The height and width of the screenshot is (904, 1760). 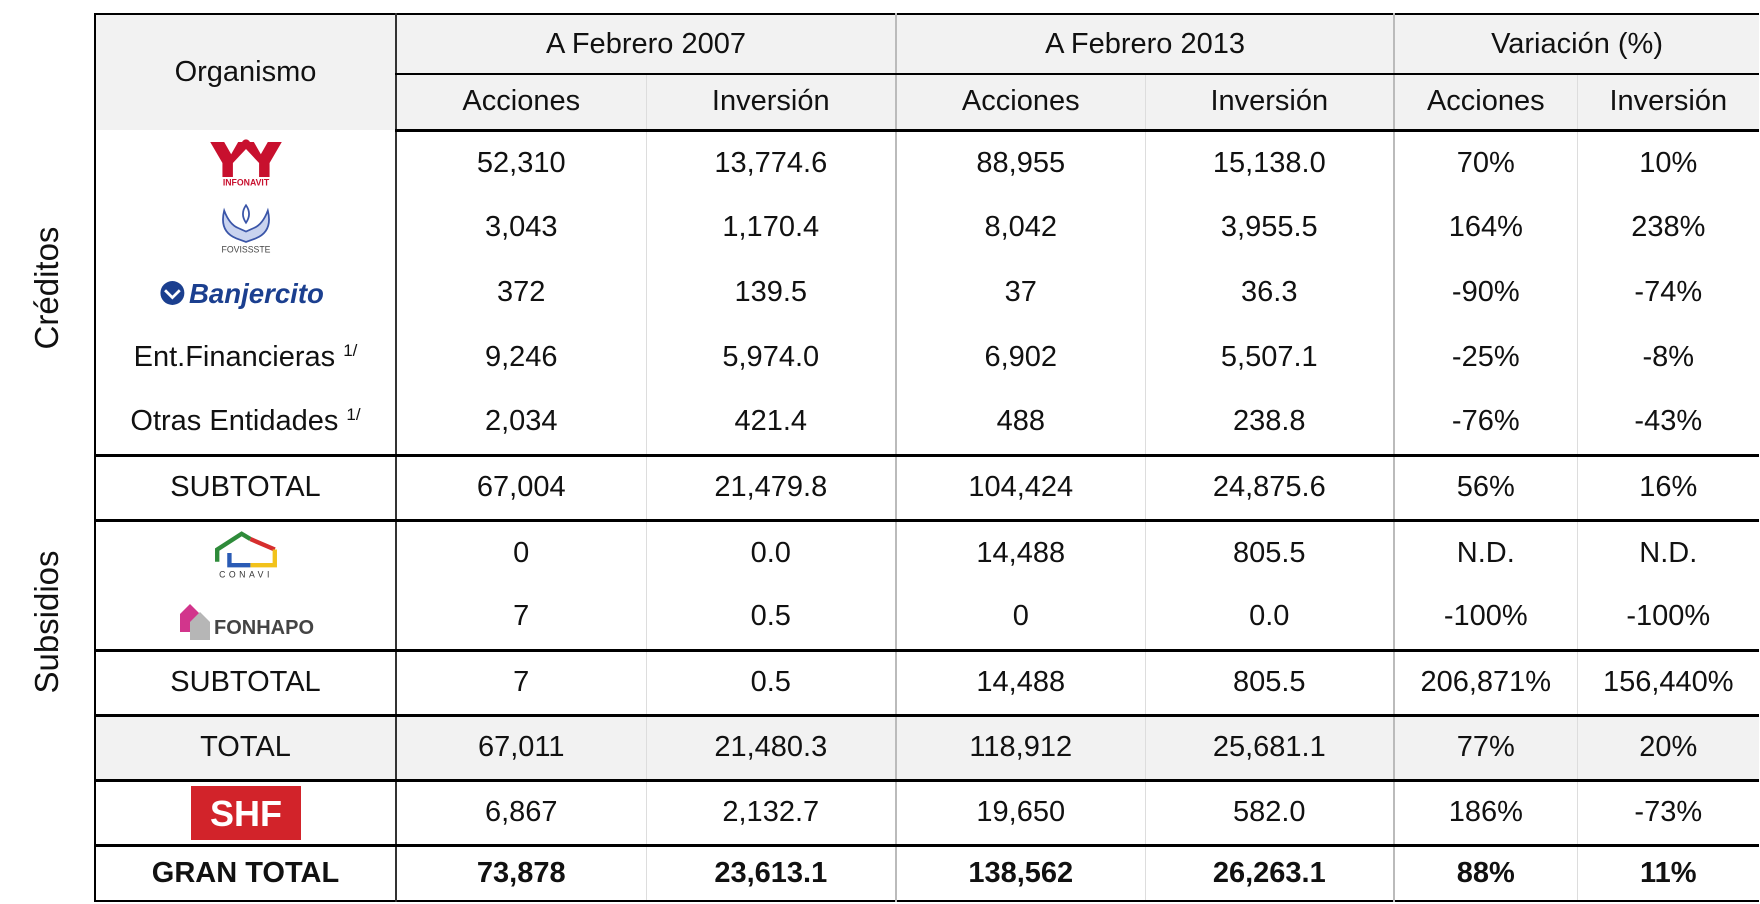 I want to click on table-row: CONAVI 0 0.0 14,488 805.5 N.D. N.D., so click(x=927, y=551).